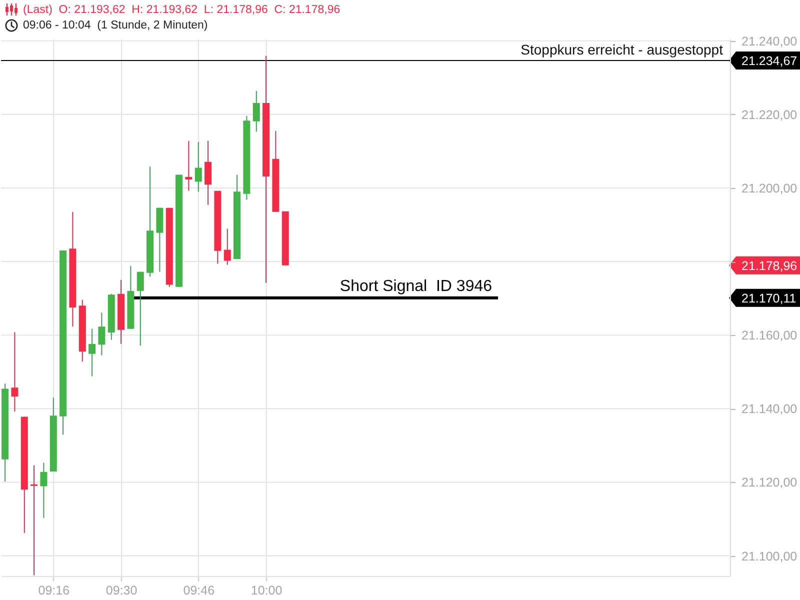 The width and height of the screenshot is (800, 600). Describe the element at coordinates (115, 25) in the screenshot. I see `chart-subtitle: 09:06 - 10:04 (1 Stunde, 2 Minuten)` at that location.